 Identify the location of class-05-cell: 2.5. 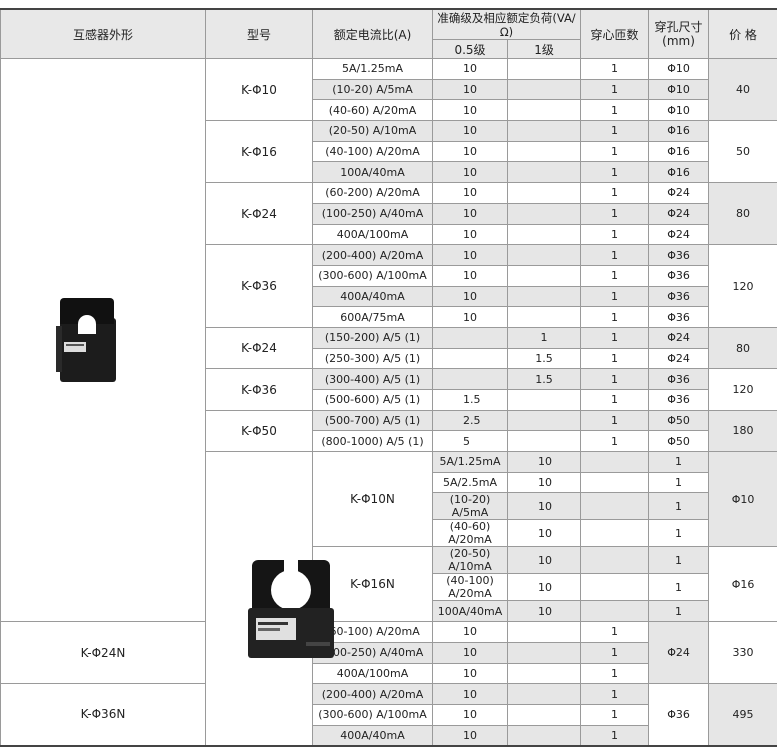
(470, 420).